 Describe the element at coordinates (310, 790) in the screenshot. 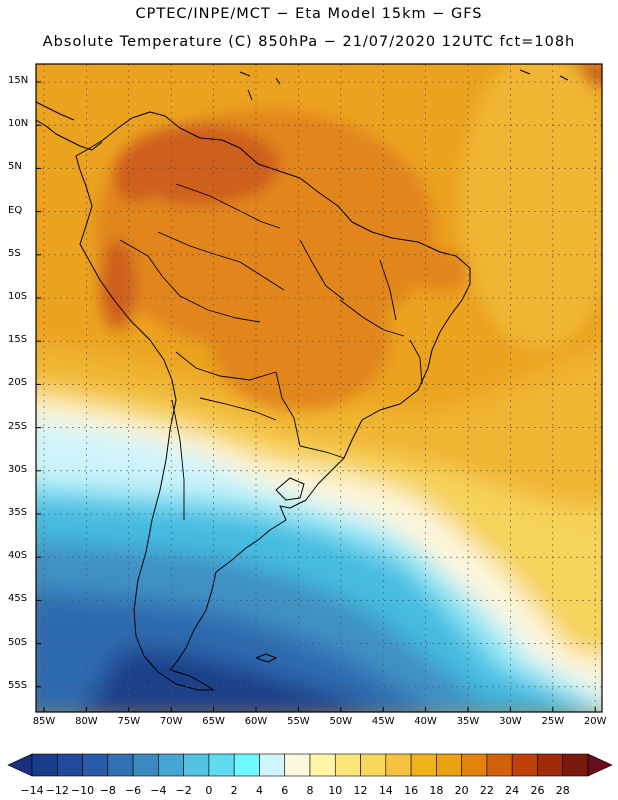

I see `colorbar-label: 8` at that location.